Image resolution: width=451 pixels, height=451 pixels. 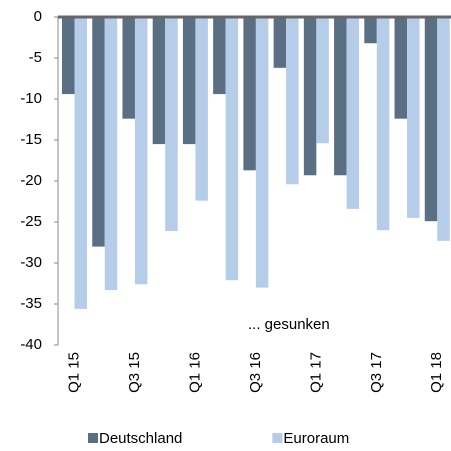 I want to click on x-tick-label: Q1 16, so click(x=194, y=372).